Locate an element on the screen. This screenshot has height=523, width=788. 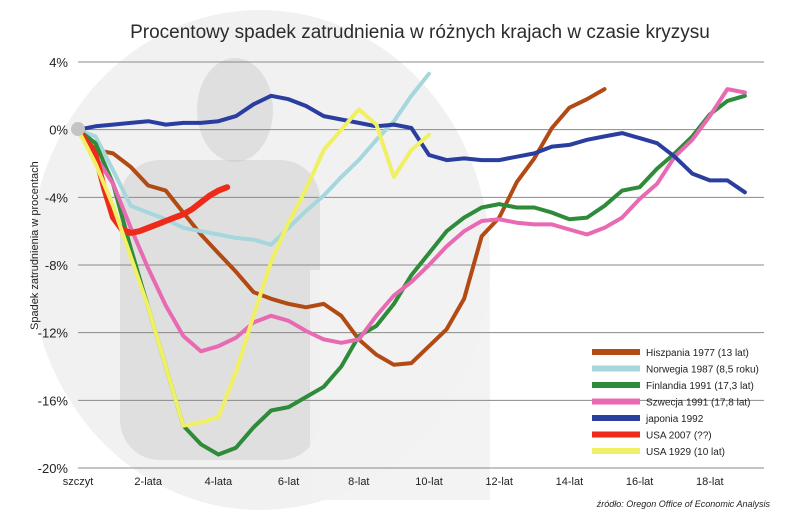
x-tick-label: 2-lata is located at coordinates (148, 482).